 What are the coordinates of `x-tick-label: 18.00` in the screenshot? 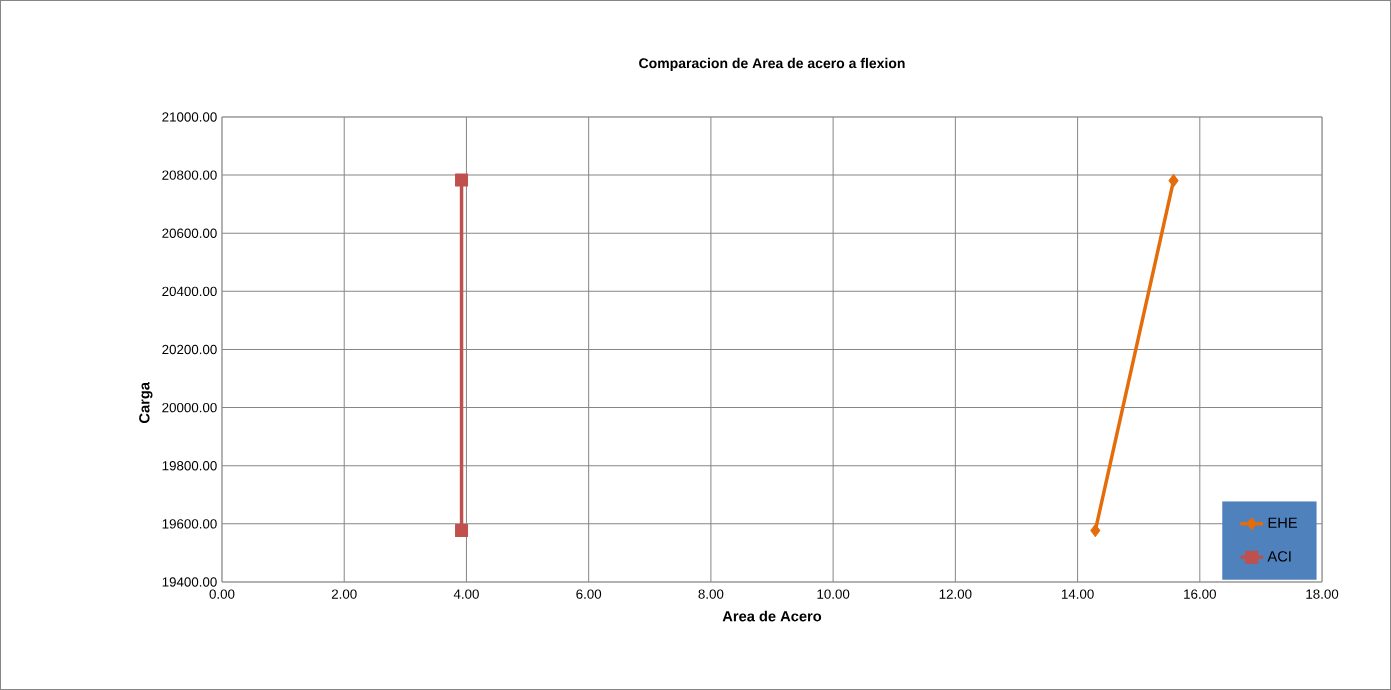 It's located at (1322, 594).